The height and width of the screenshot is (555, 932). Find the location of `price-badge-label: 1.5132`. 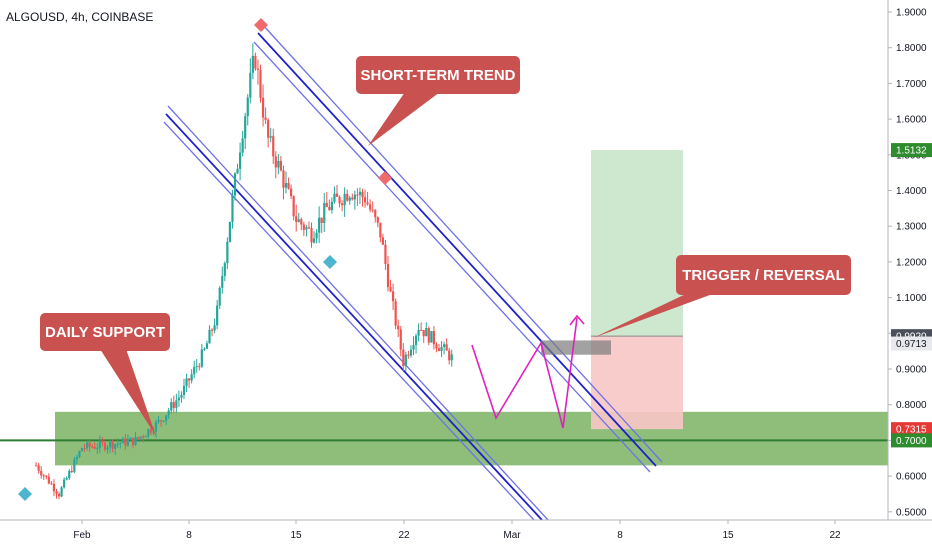

price-badge-label: 1.5132 is located at coordinates (911, 151).